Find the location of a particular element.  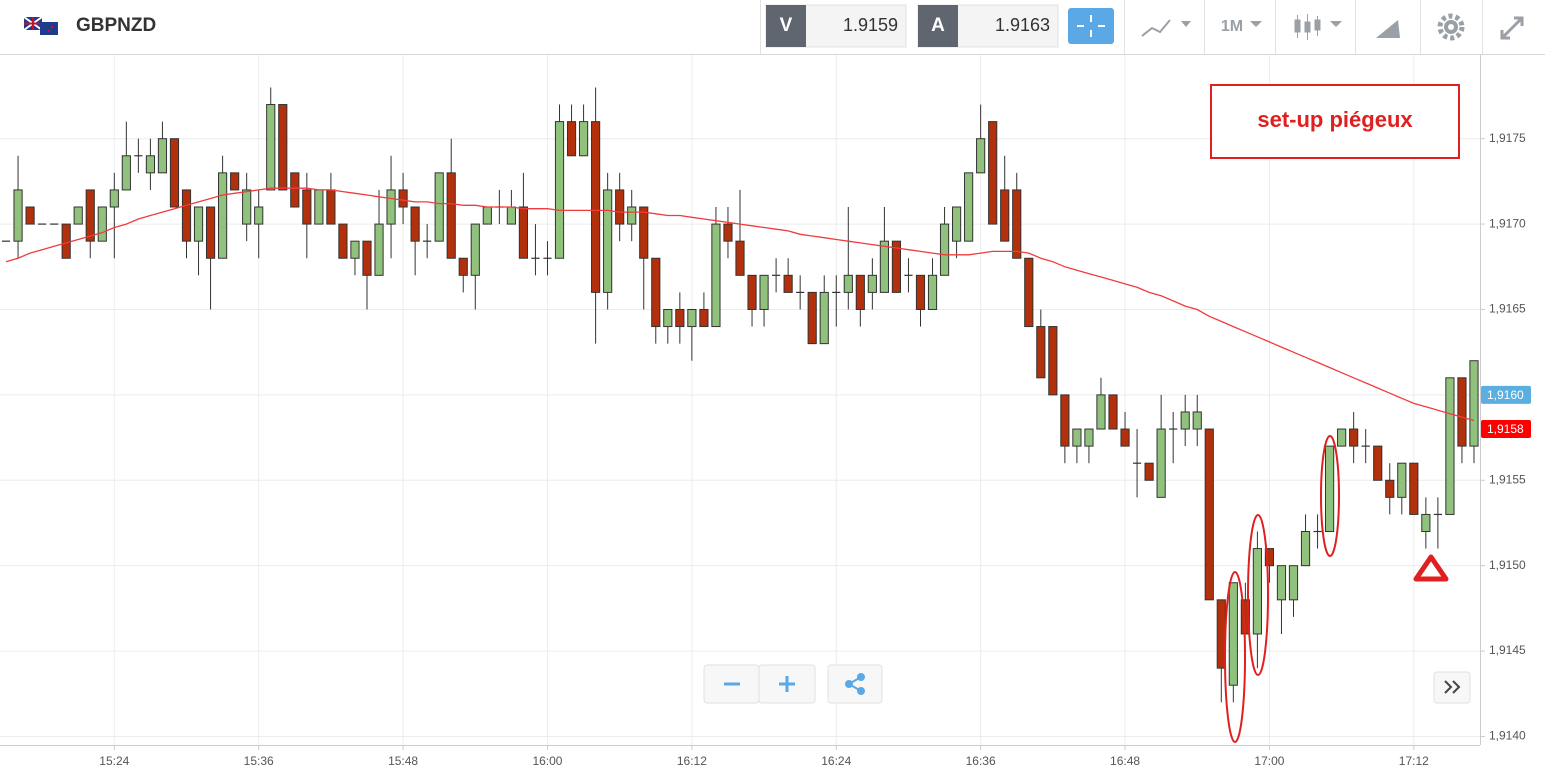

settings-button is located at coordinates (1451, 27).